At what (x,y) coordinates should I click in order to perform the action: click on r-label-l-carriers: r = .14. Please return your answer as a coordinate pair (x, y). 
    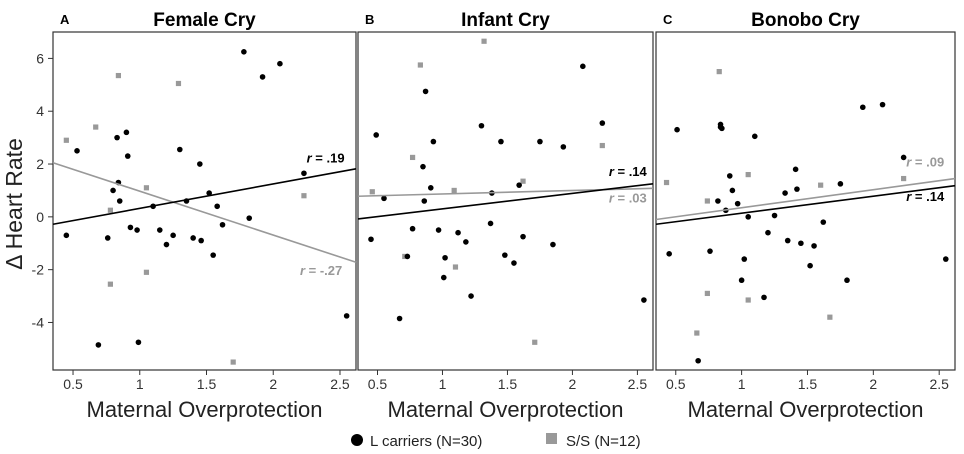
    Looking at the image, I should click on (925, 196).